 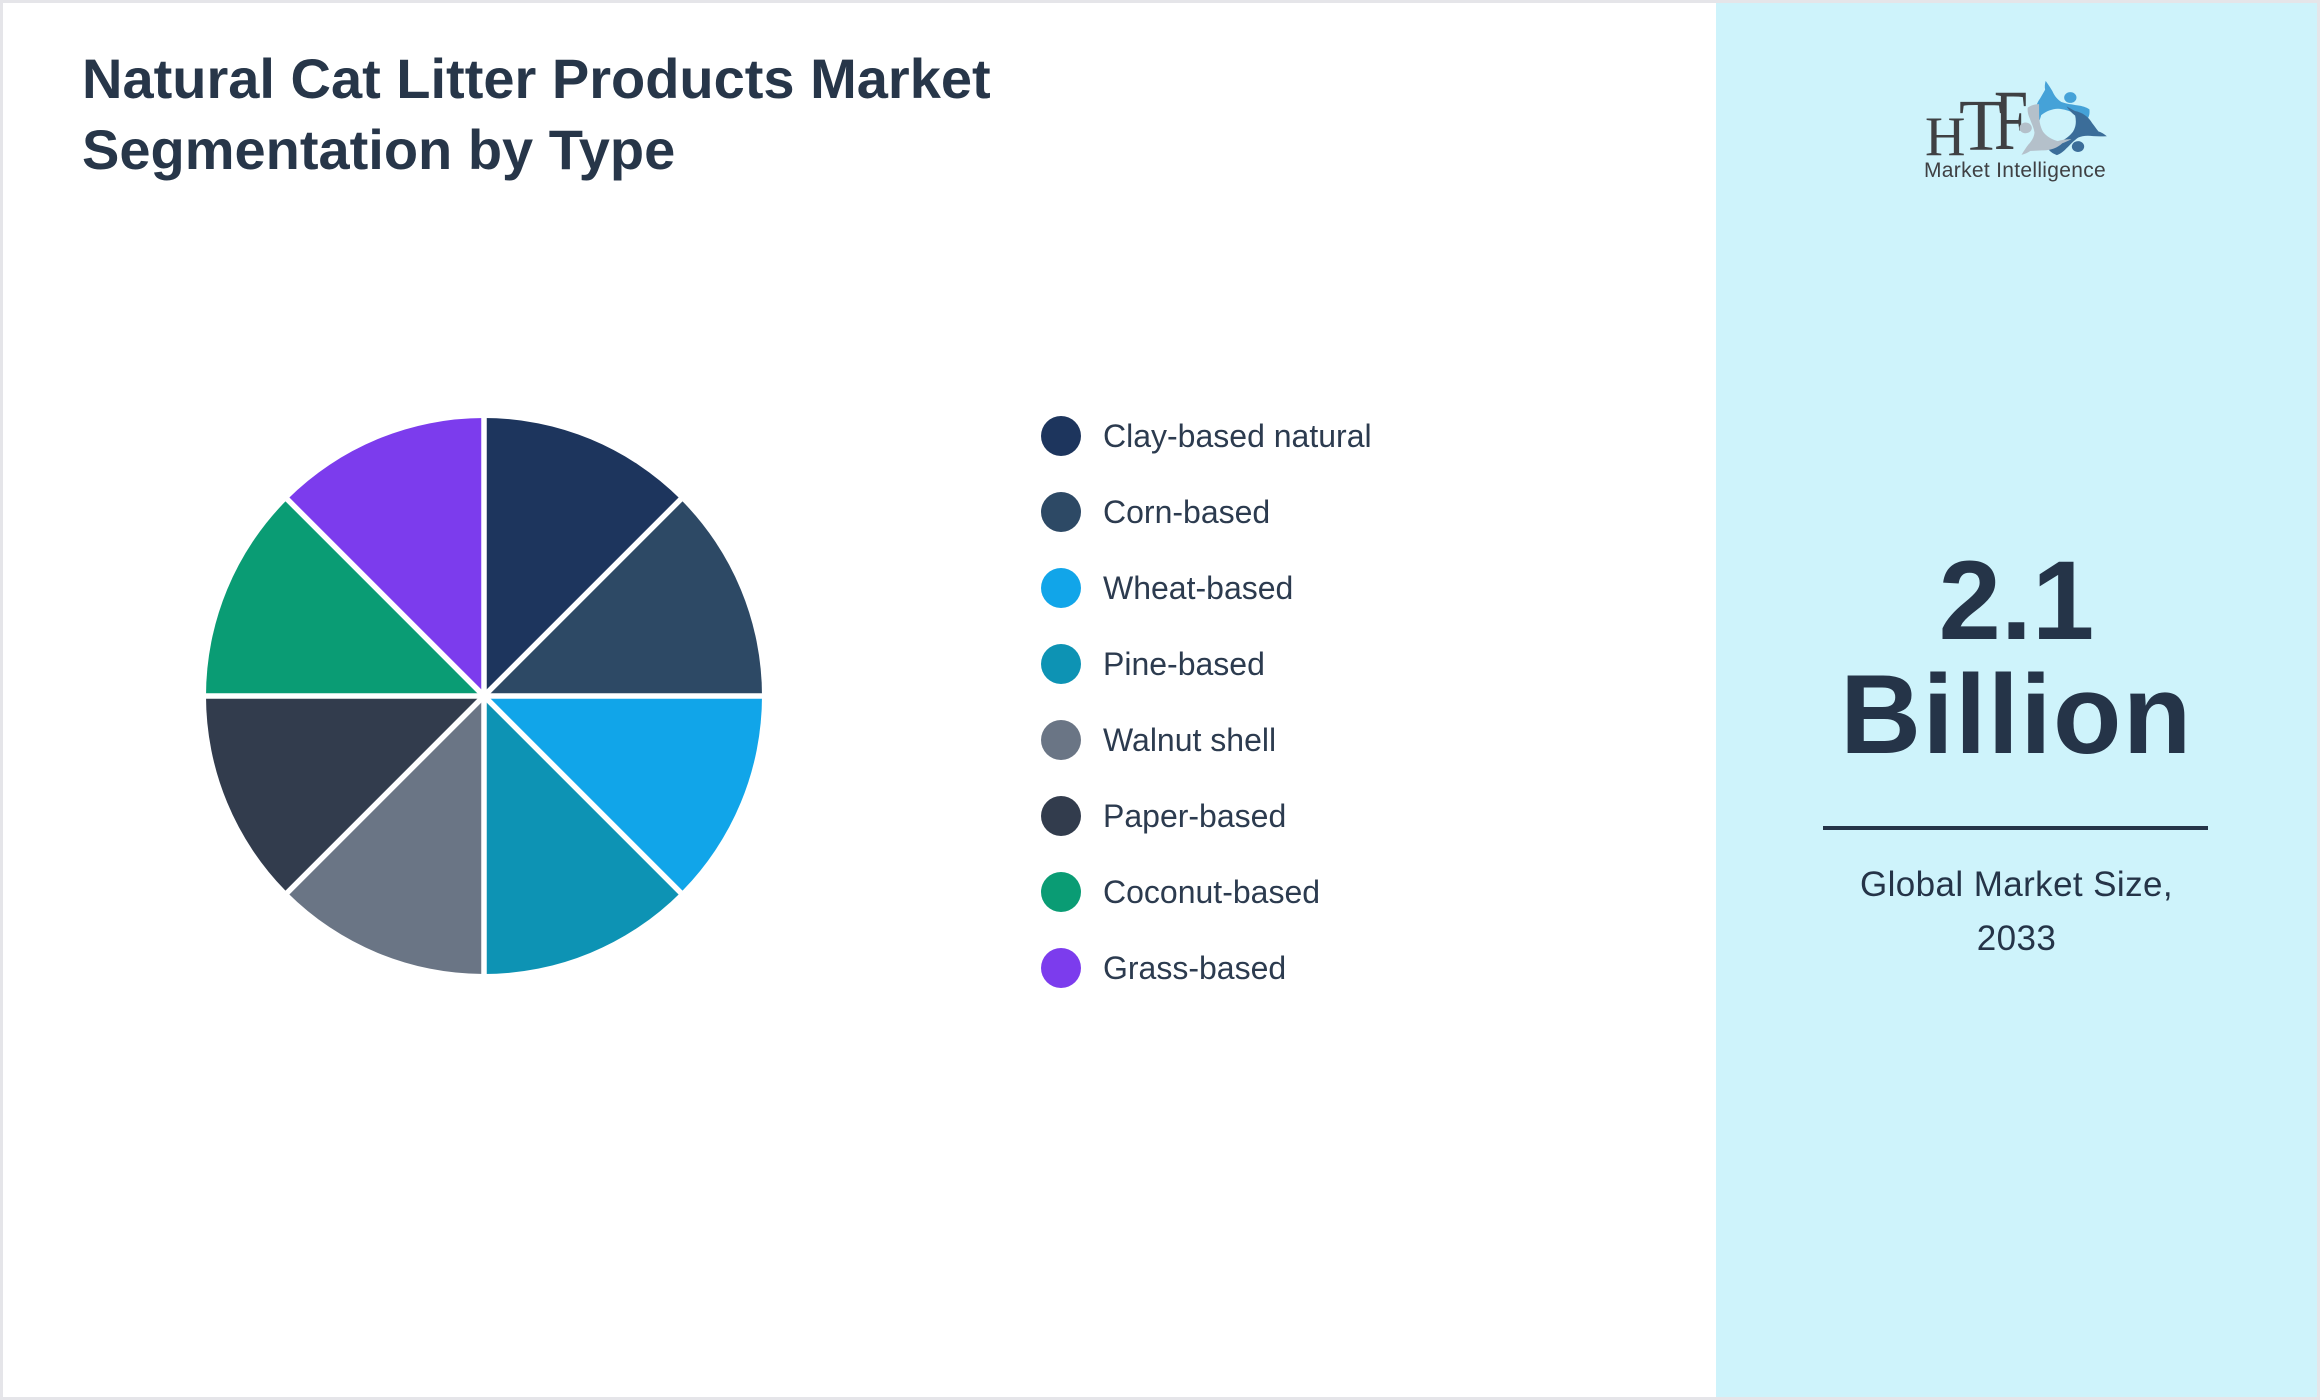 I want to click on svg-text: T, so click(x=1981, y=125).